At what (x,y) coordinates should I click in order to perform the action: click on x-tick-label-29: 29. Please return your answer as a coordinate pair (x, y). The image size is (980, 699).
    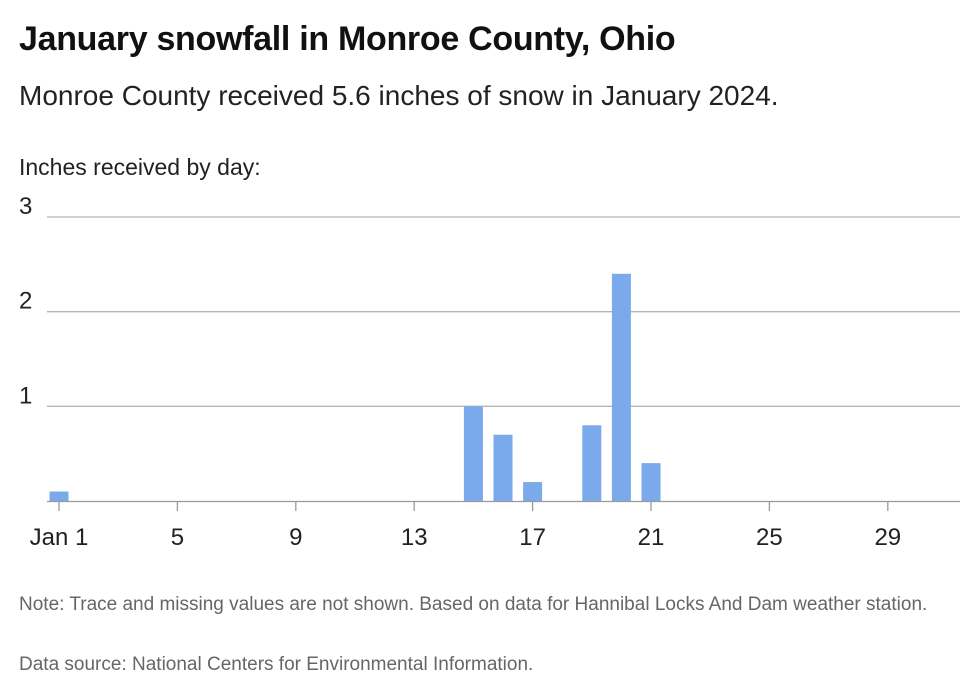
    Looking at the image, I should click on (887, 537).